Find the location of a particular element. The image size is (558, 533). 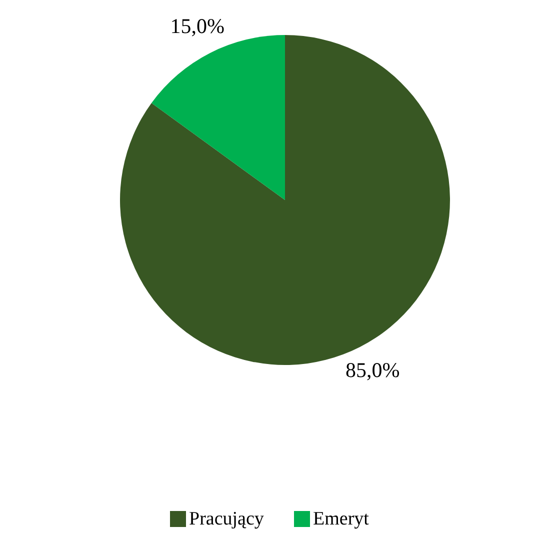

legend-label: Emeryt is located at coordinates (341, 519).